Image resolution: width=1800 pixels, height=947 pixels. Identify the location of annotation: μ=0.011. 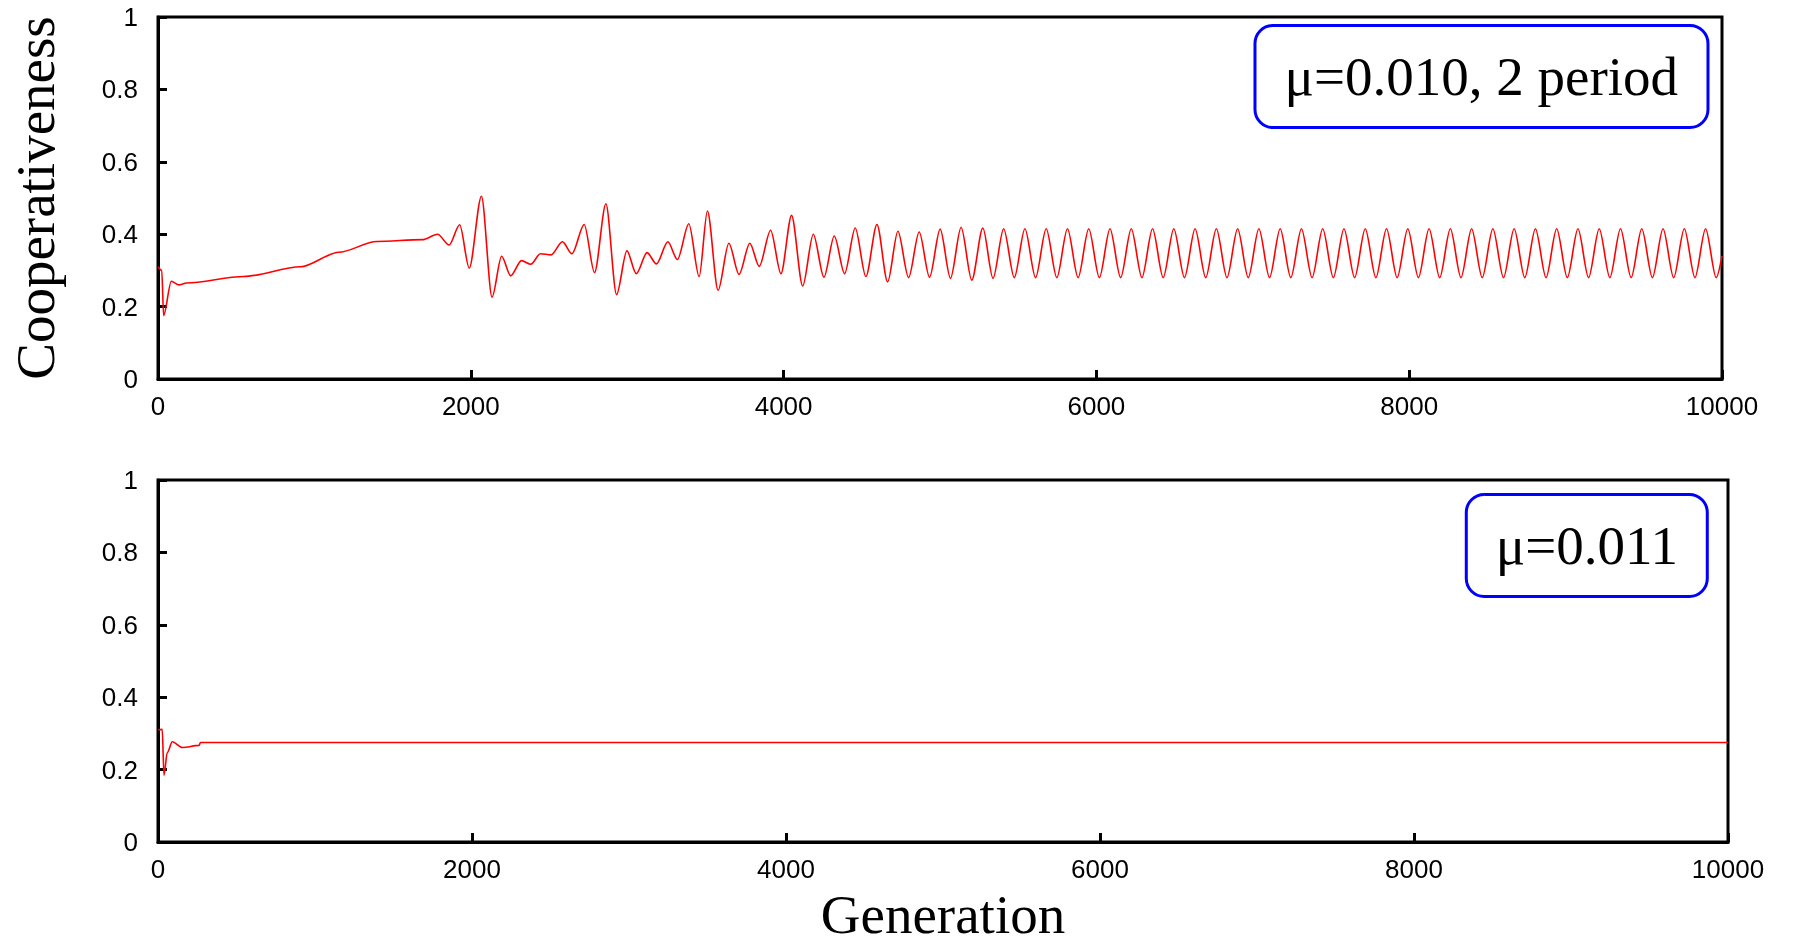
(1586, 545).